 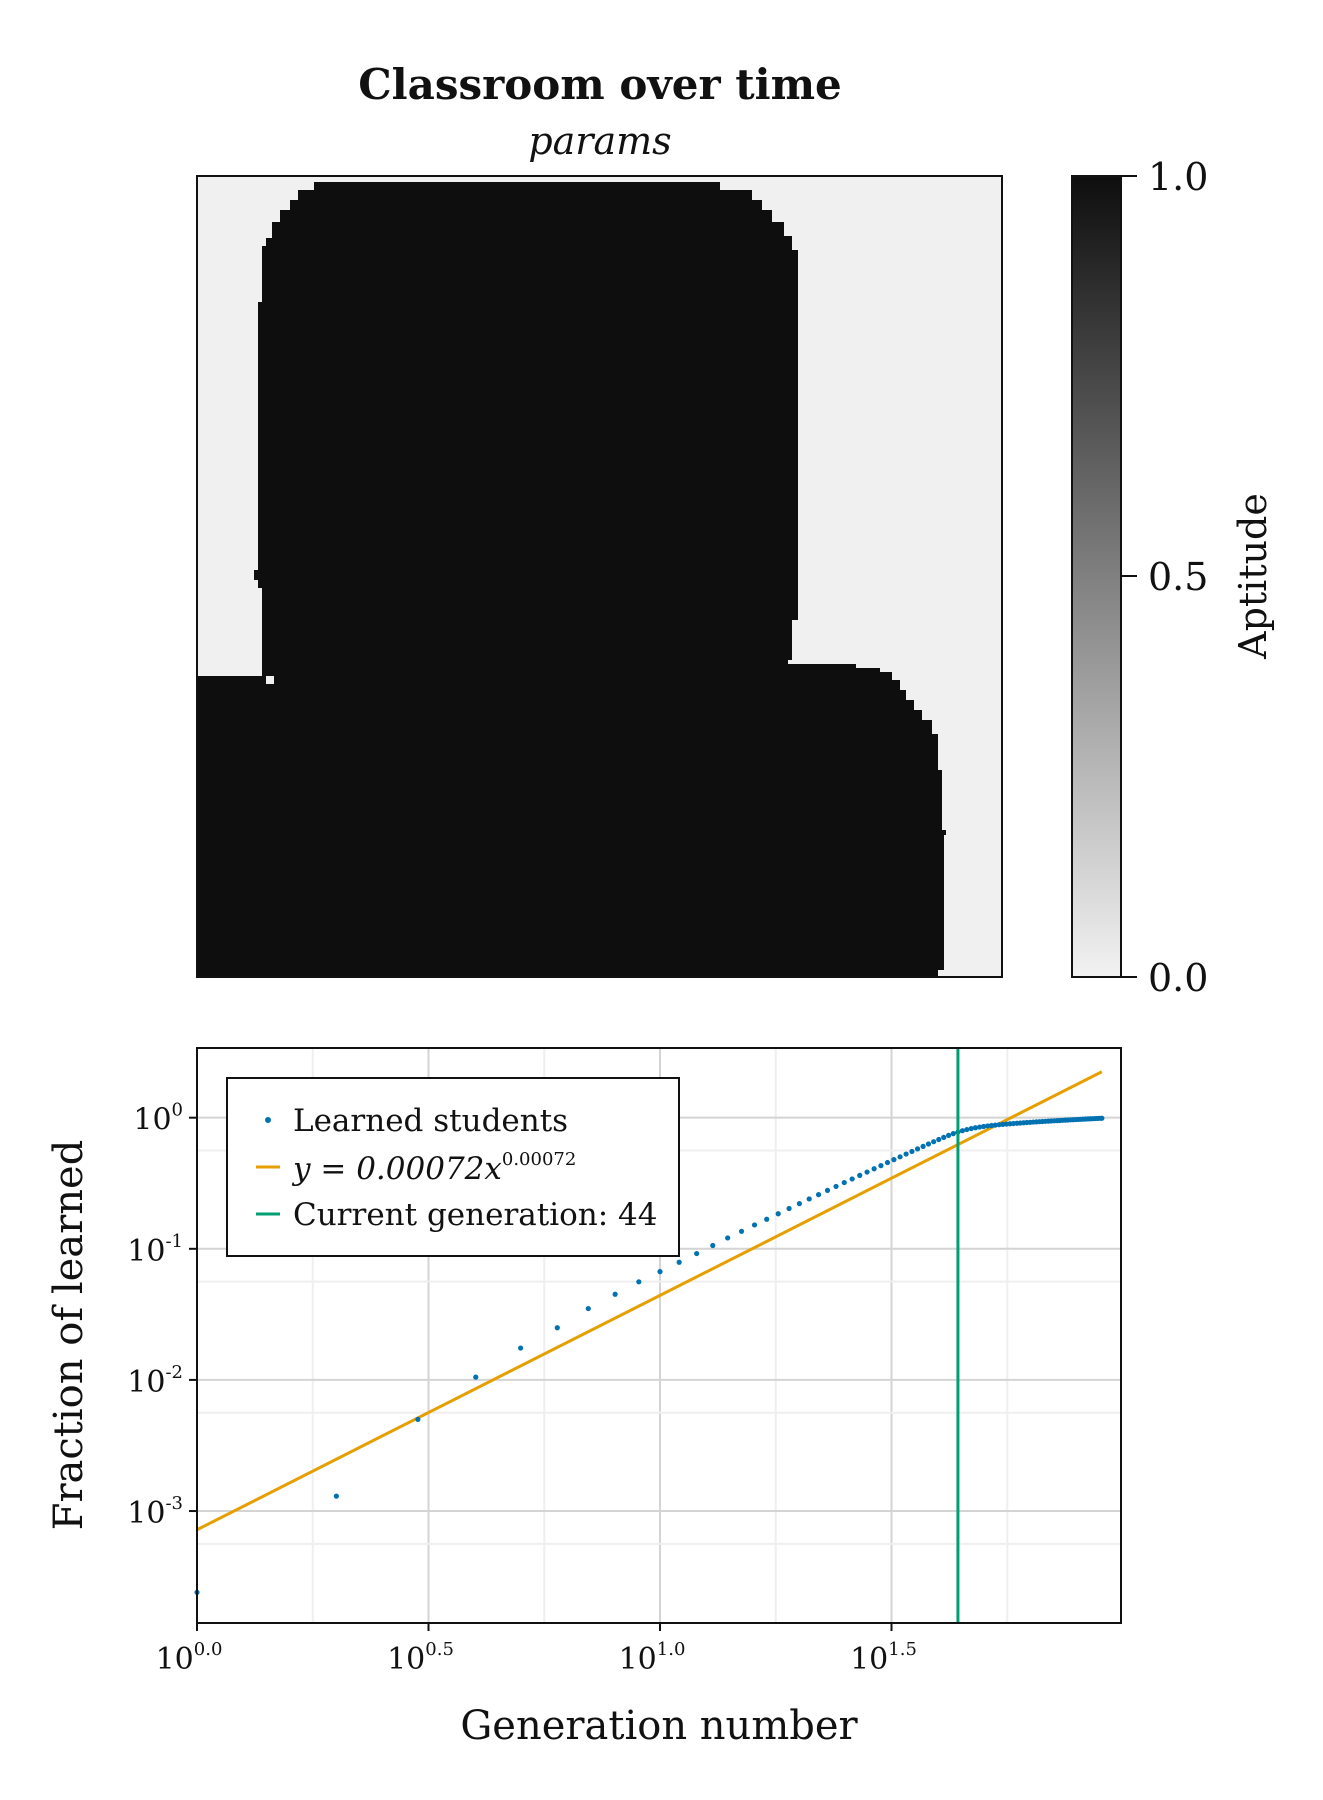 I want to click on y-tick-label-3: 10⁰, so click(x=158, y=1119).